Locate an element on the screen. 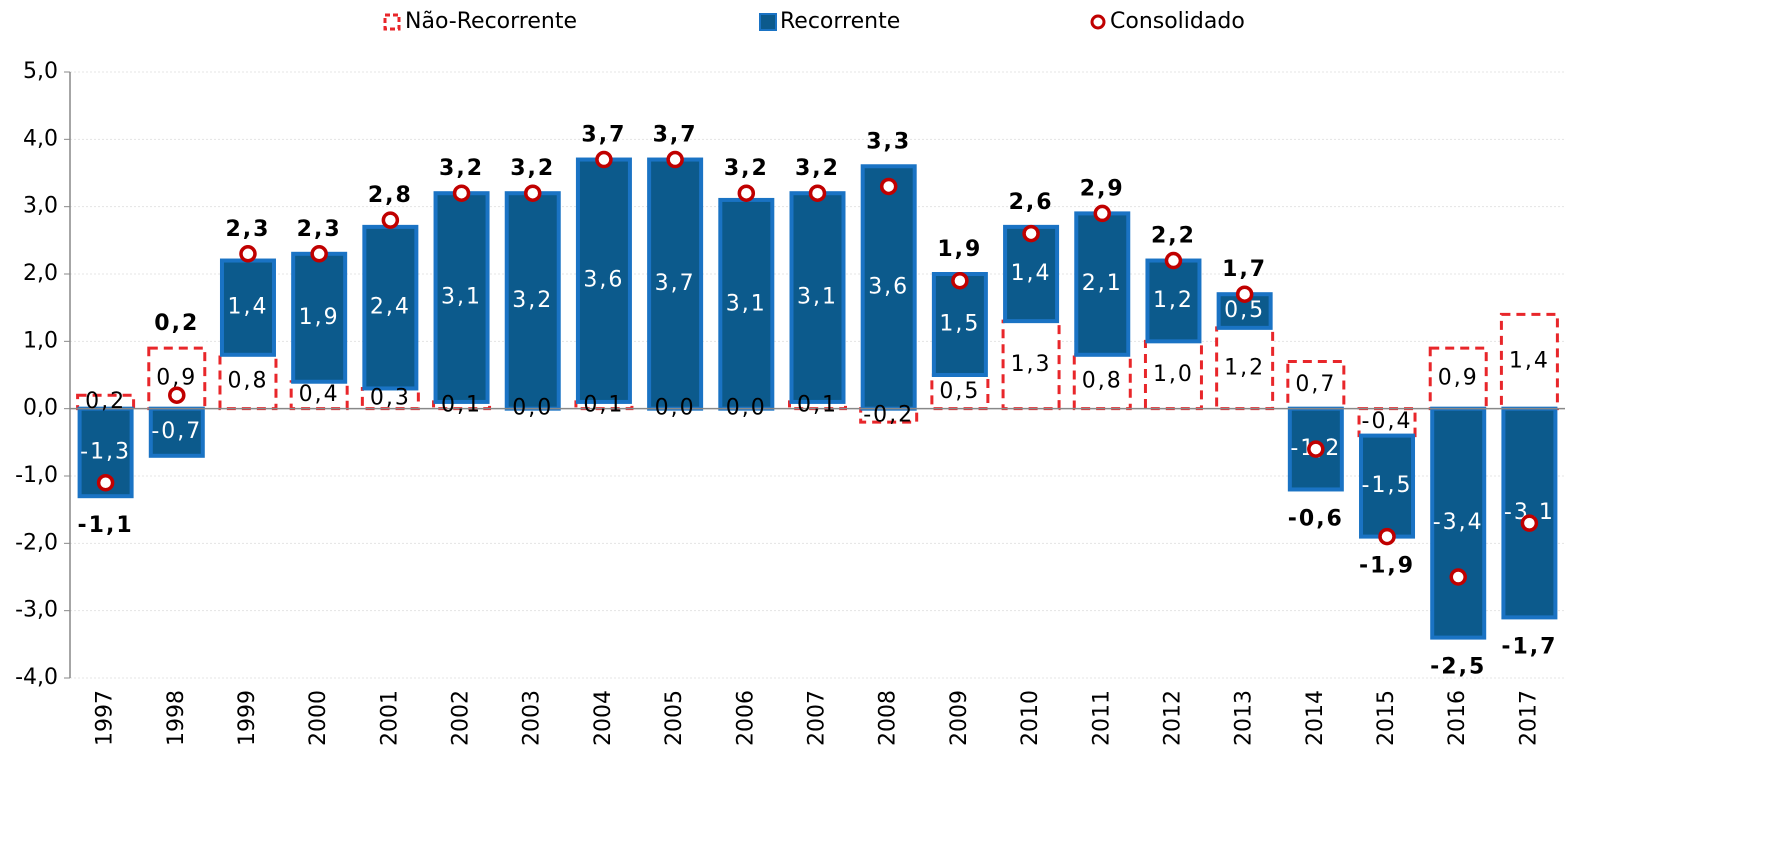 The width and height of the screenshot is (1779, 849). segment-label: 2,4 is located at coordinates (390, 307).